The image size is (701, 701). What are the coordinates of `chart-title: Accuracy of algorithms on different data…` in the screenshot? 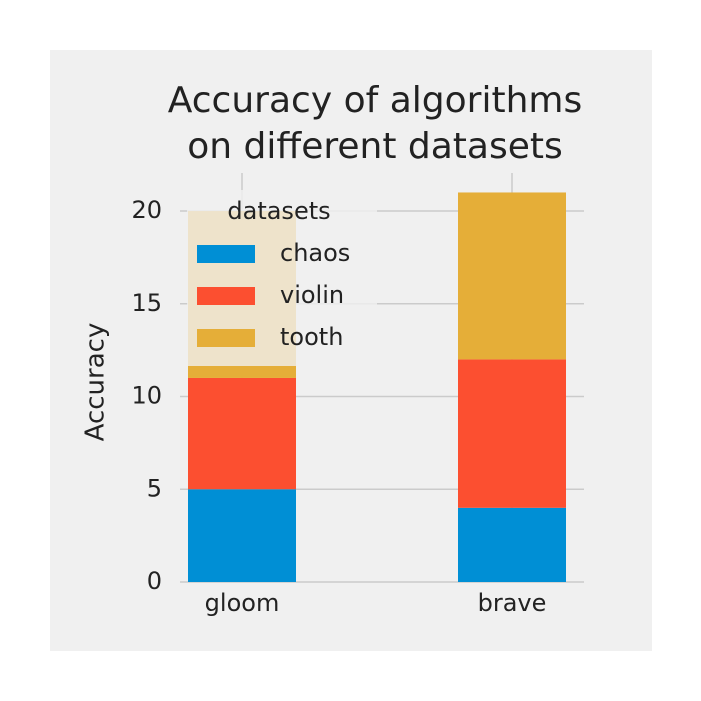 It's located at (375, 123).